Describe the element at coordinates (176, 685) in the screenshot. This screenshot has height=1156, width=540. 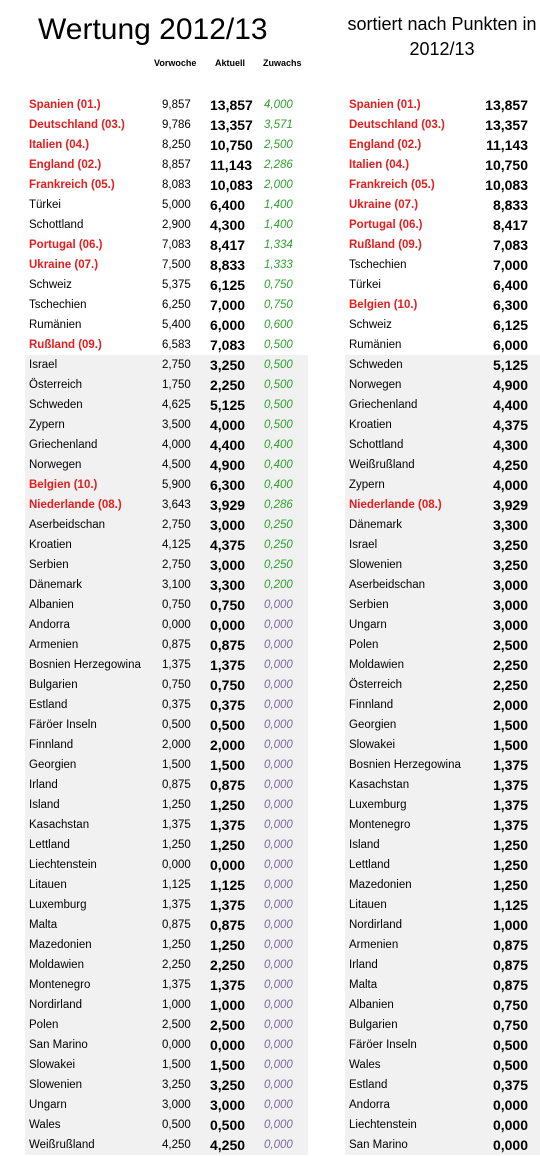
I see `left-previous-value: 0,750` at that location.